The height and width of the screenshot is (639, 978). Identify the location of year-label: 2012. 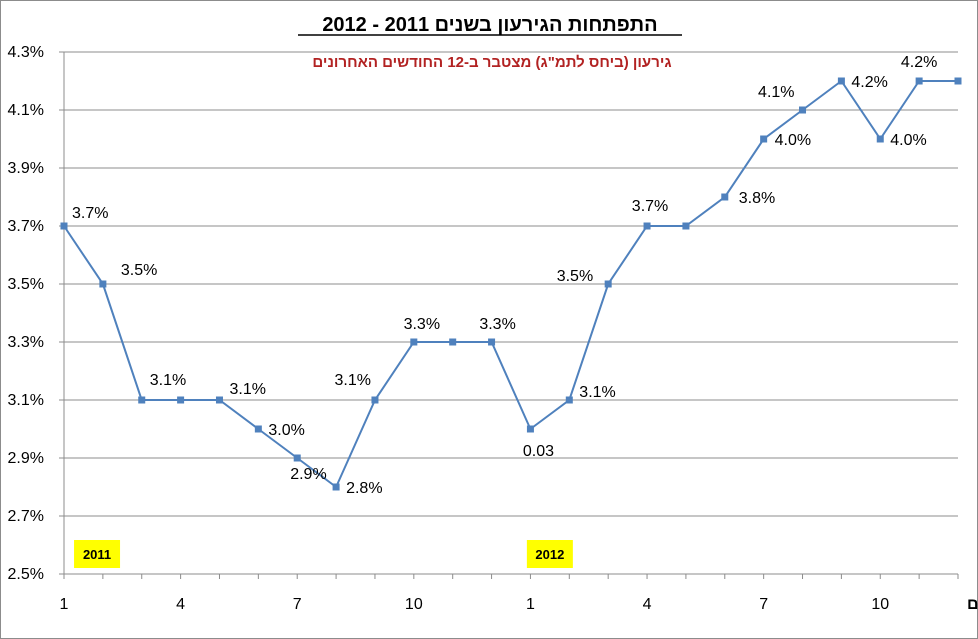
(549, 554).